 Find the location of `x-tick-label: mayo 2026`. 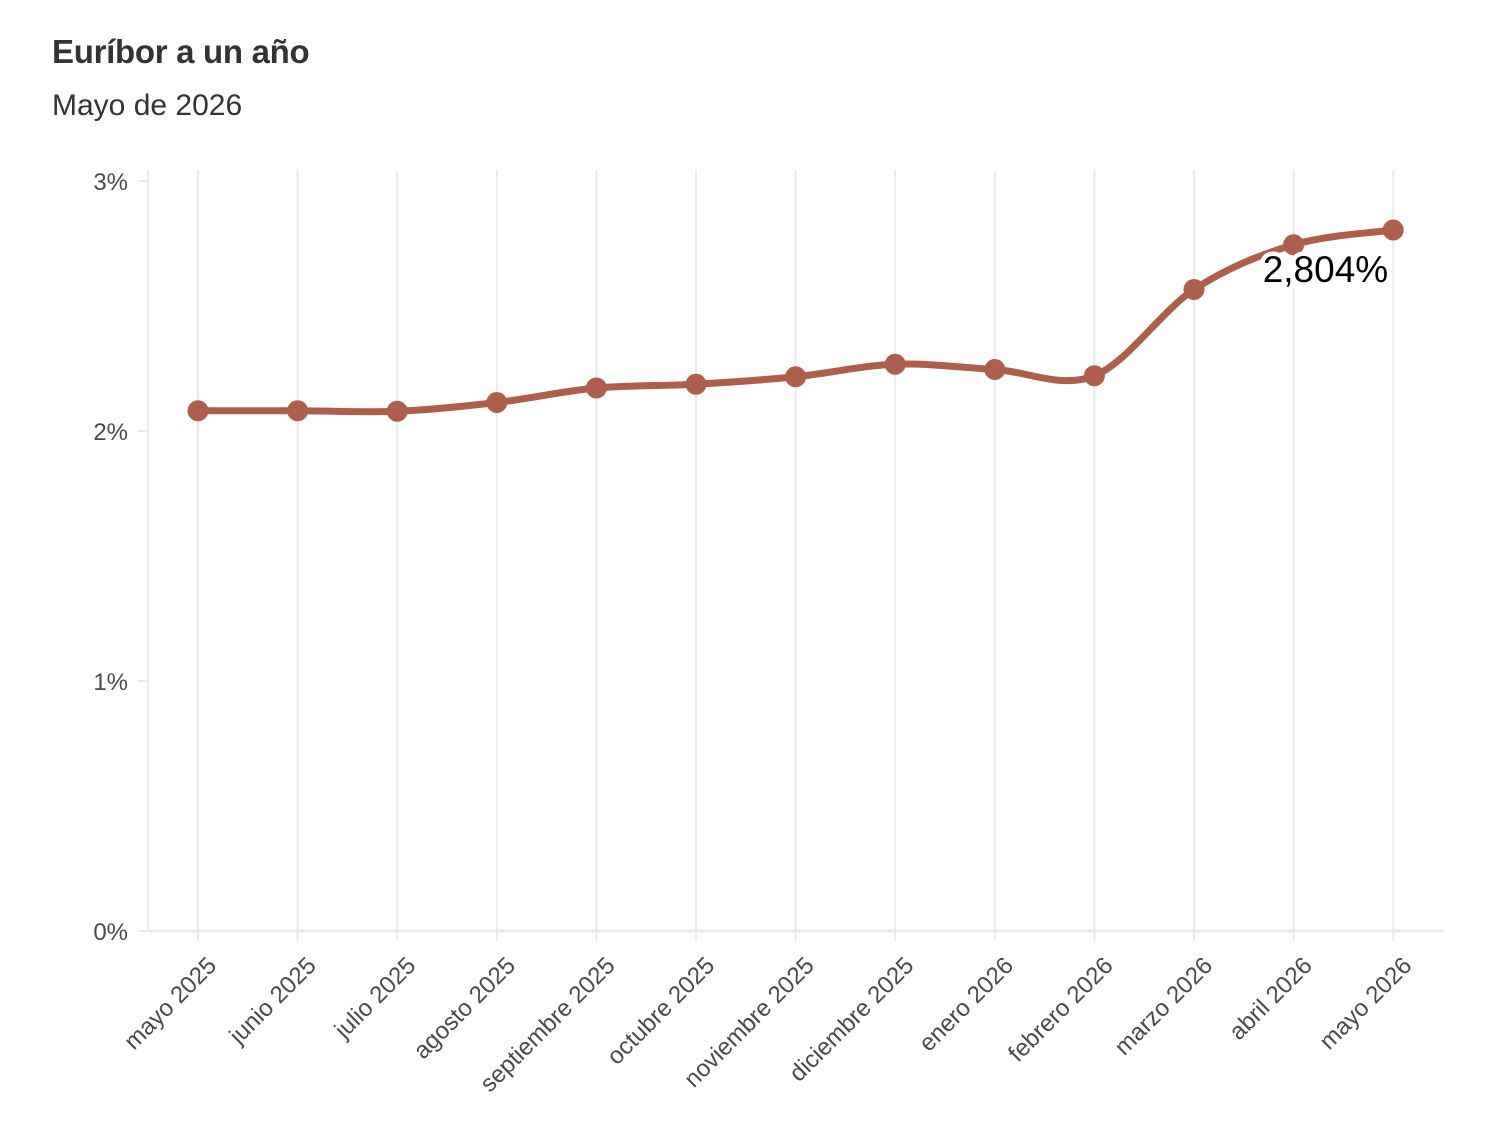

x-tick-label: mayo 2026 is located at coordinates (1365, 1003).